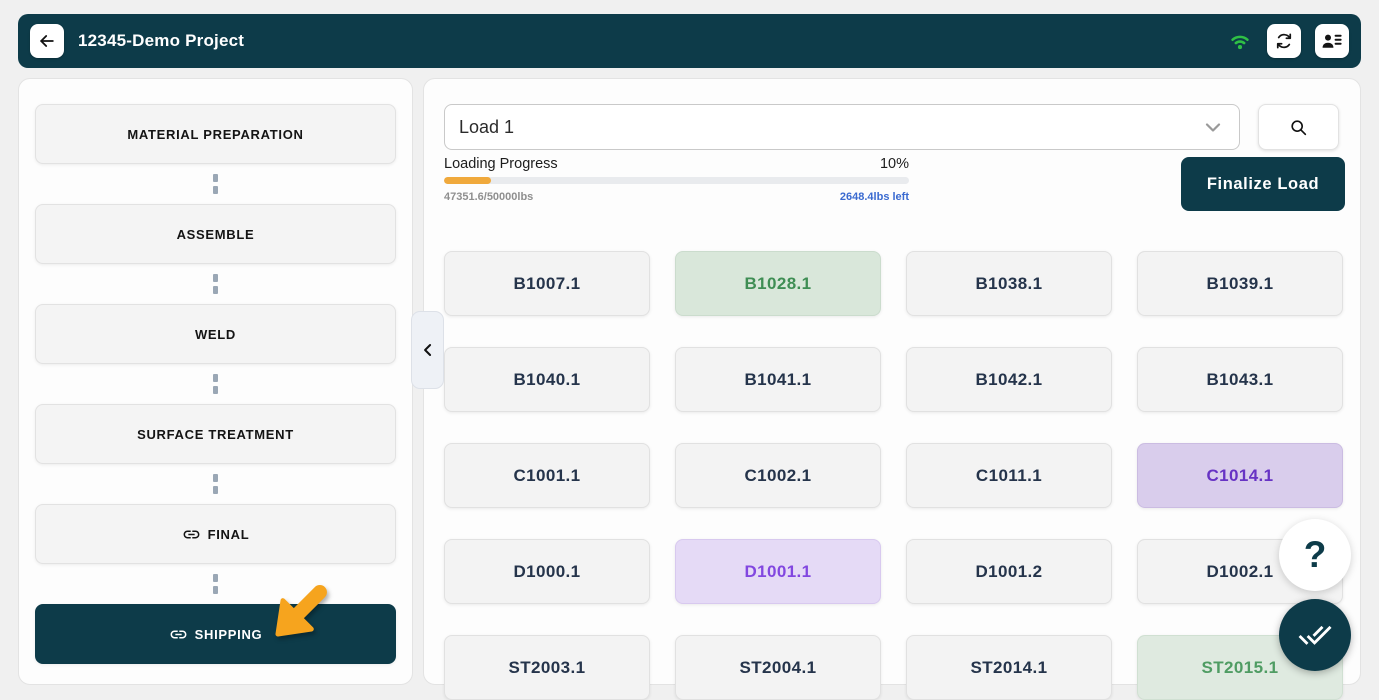 The height and width of the screenshot is (700, 1379). I want to click on confirm-button, so click(1315, 635).